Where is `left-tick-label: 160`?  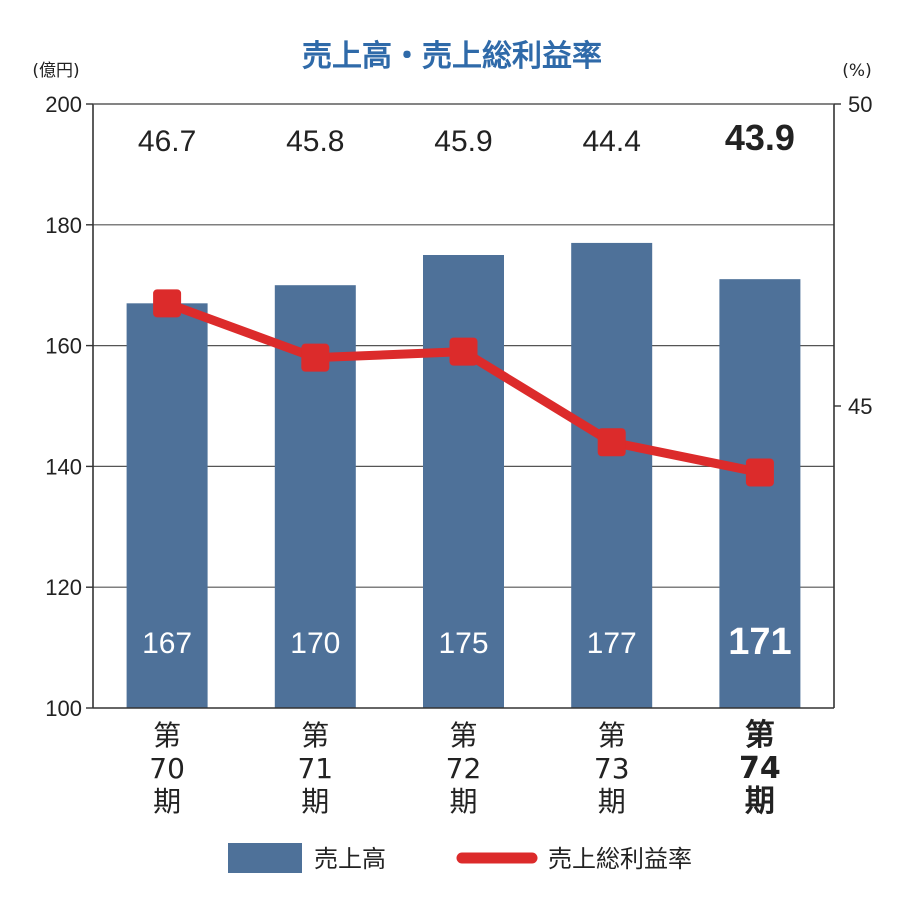 left-tick-label: 160 is located at coordinates (63, 346).